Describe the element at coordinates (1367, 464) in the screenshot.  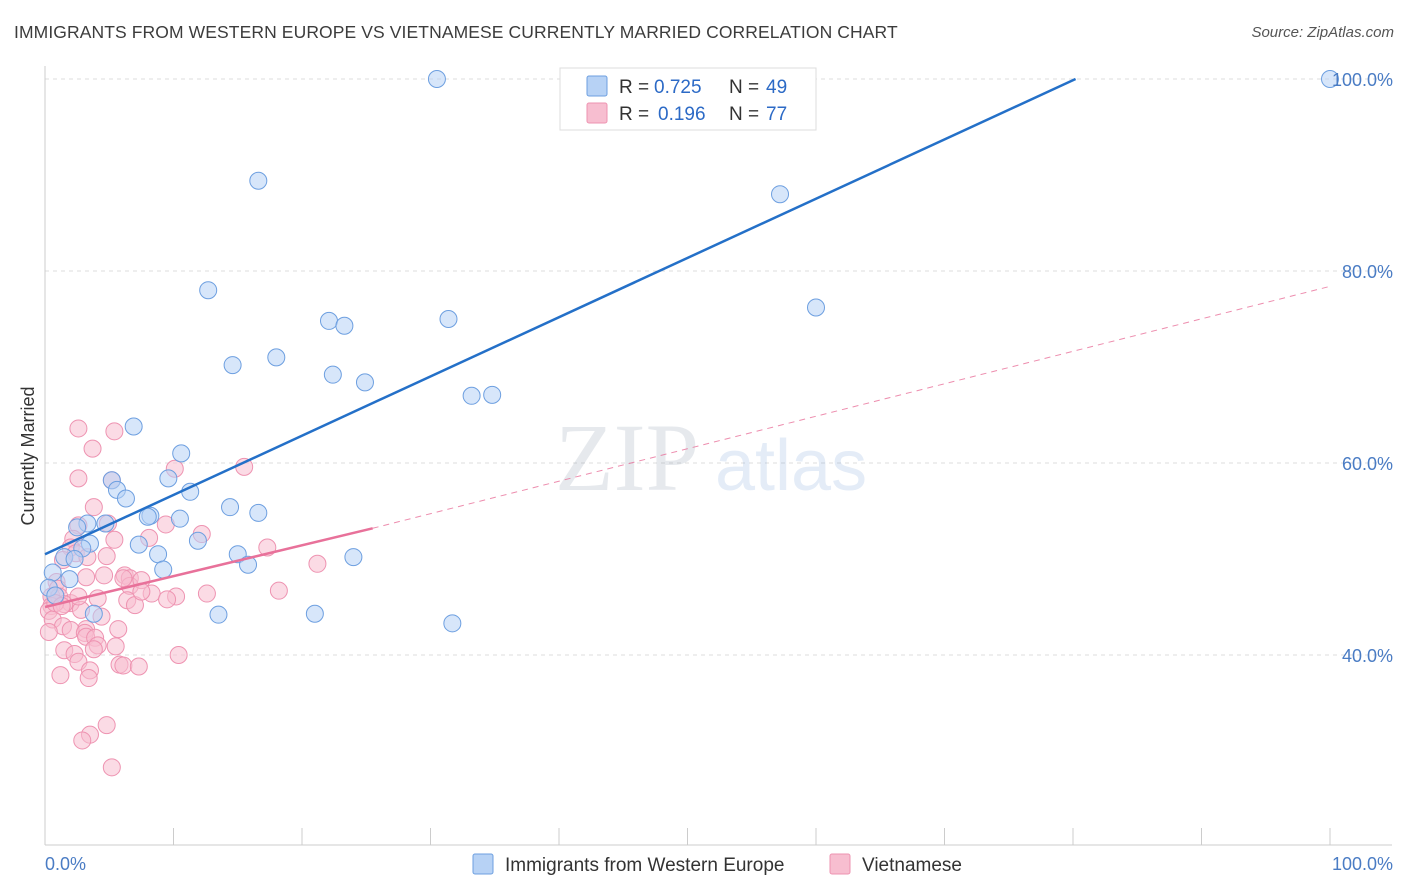
I see `y-tick-label: 60.0%` at that location.